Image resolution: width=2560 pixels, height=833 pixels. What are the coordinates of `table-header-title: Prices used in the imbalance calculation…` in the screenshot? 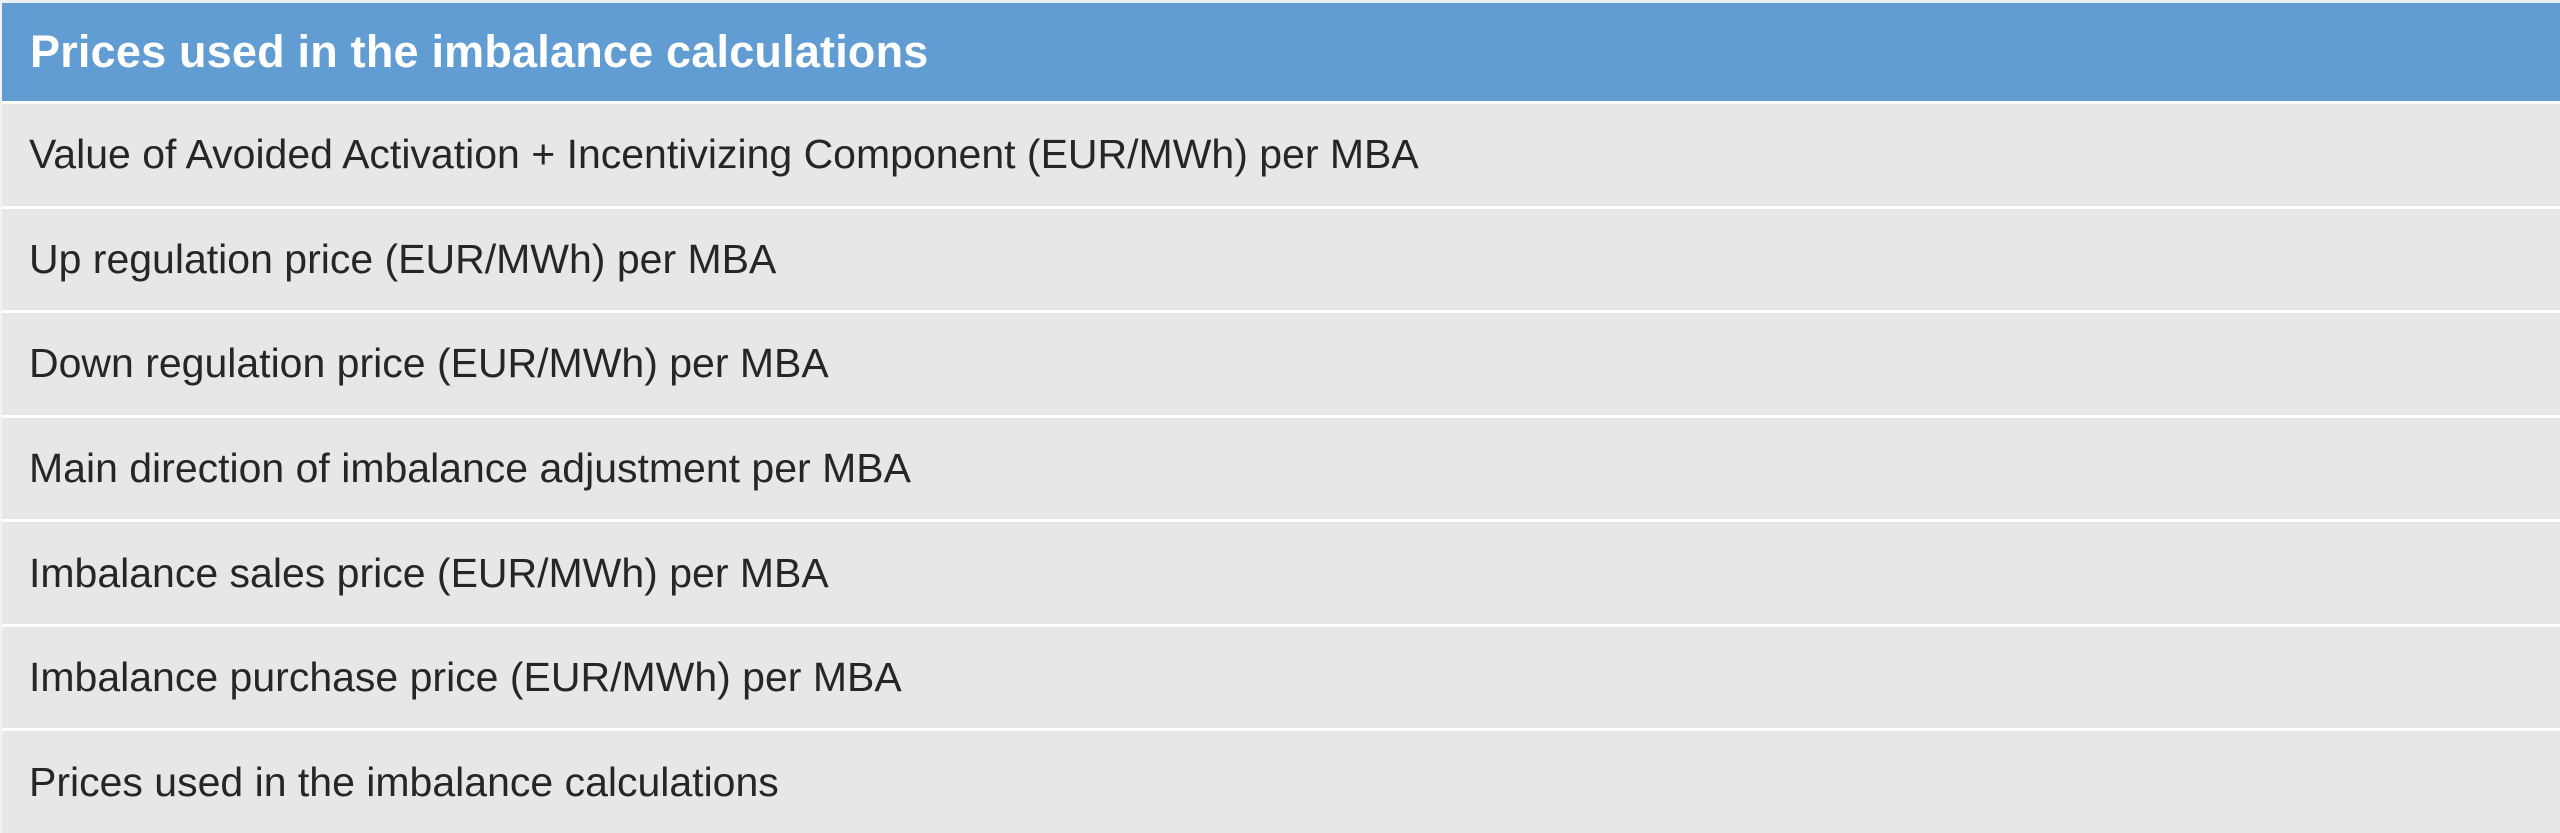 It's located at (479, 51).